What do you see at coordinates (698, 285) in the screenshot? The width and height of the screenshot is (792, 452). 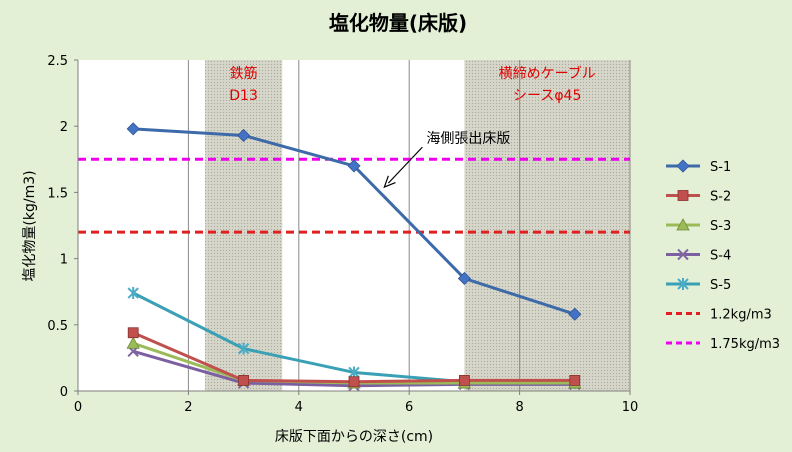 I see `legend-item-s-5: S-5` at bounding box center [698, 285].